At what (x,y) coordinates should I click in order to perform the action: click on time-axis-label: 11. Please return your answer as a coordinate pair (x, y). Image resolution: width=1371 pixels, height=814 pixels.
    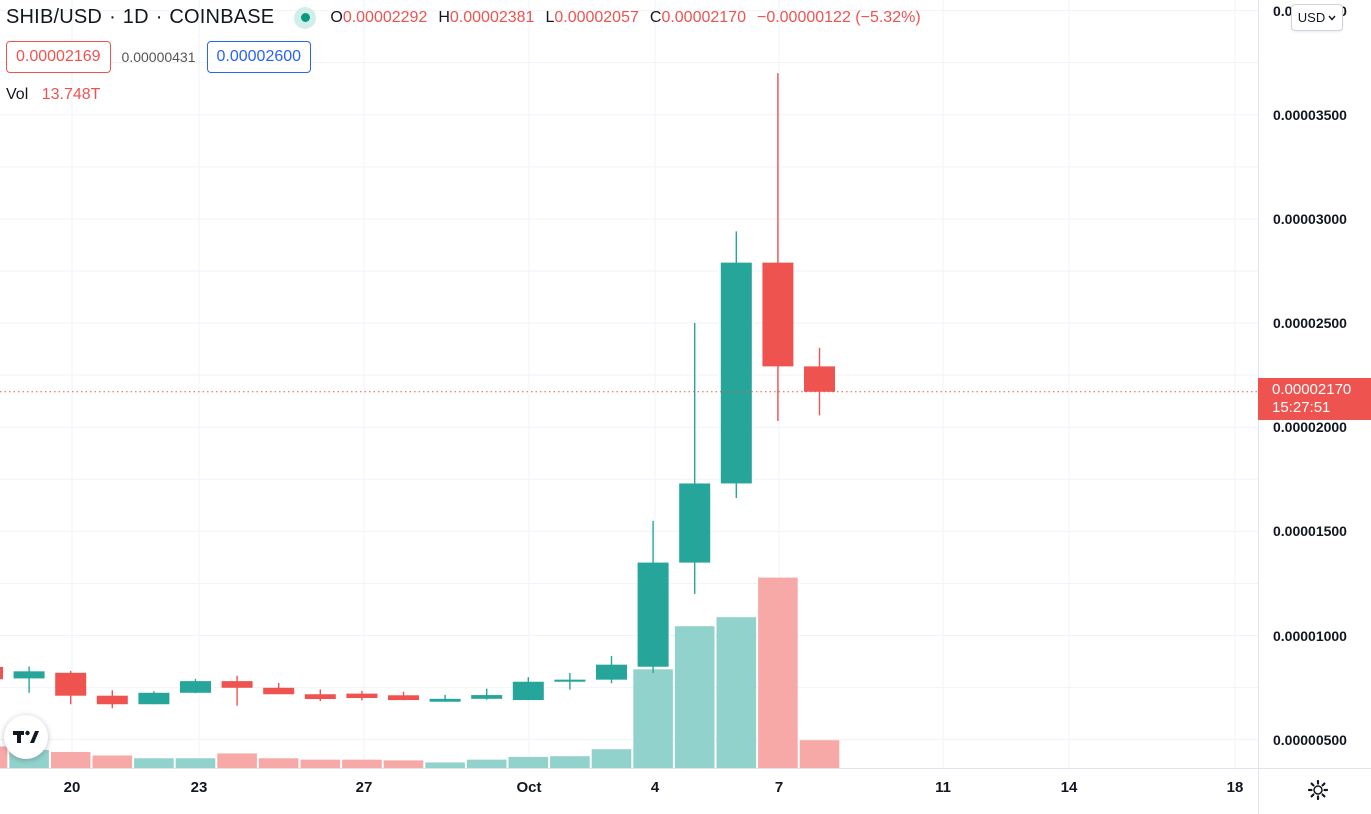
    Looking at the image, I should click on (943, 787).